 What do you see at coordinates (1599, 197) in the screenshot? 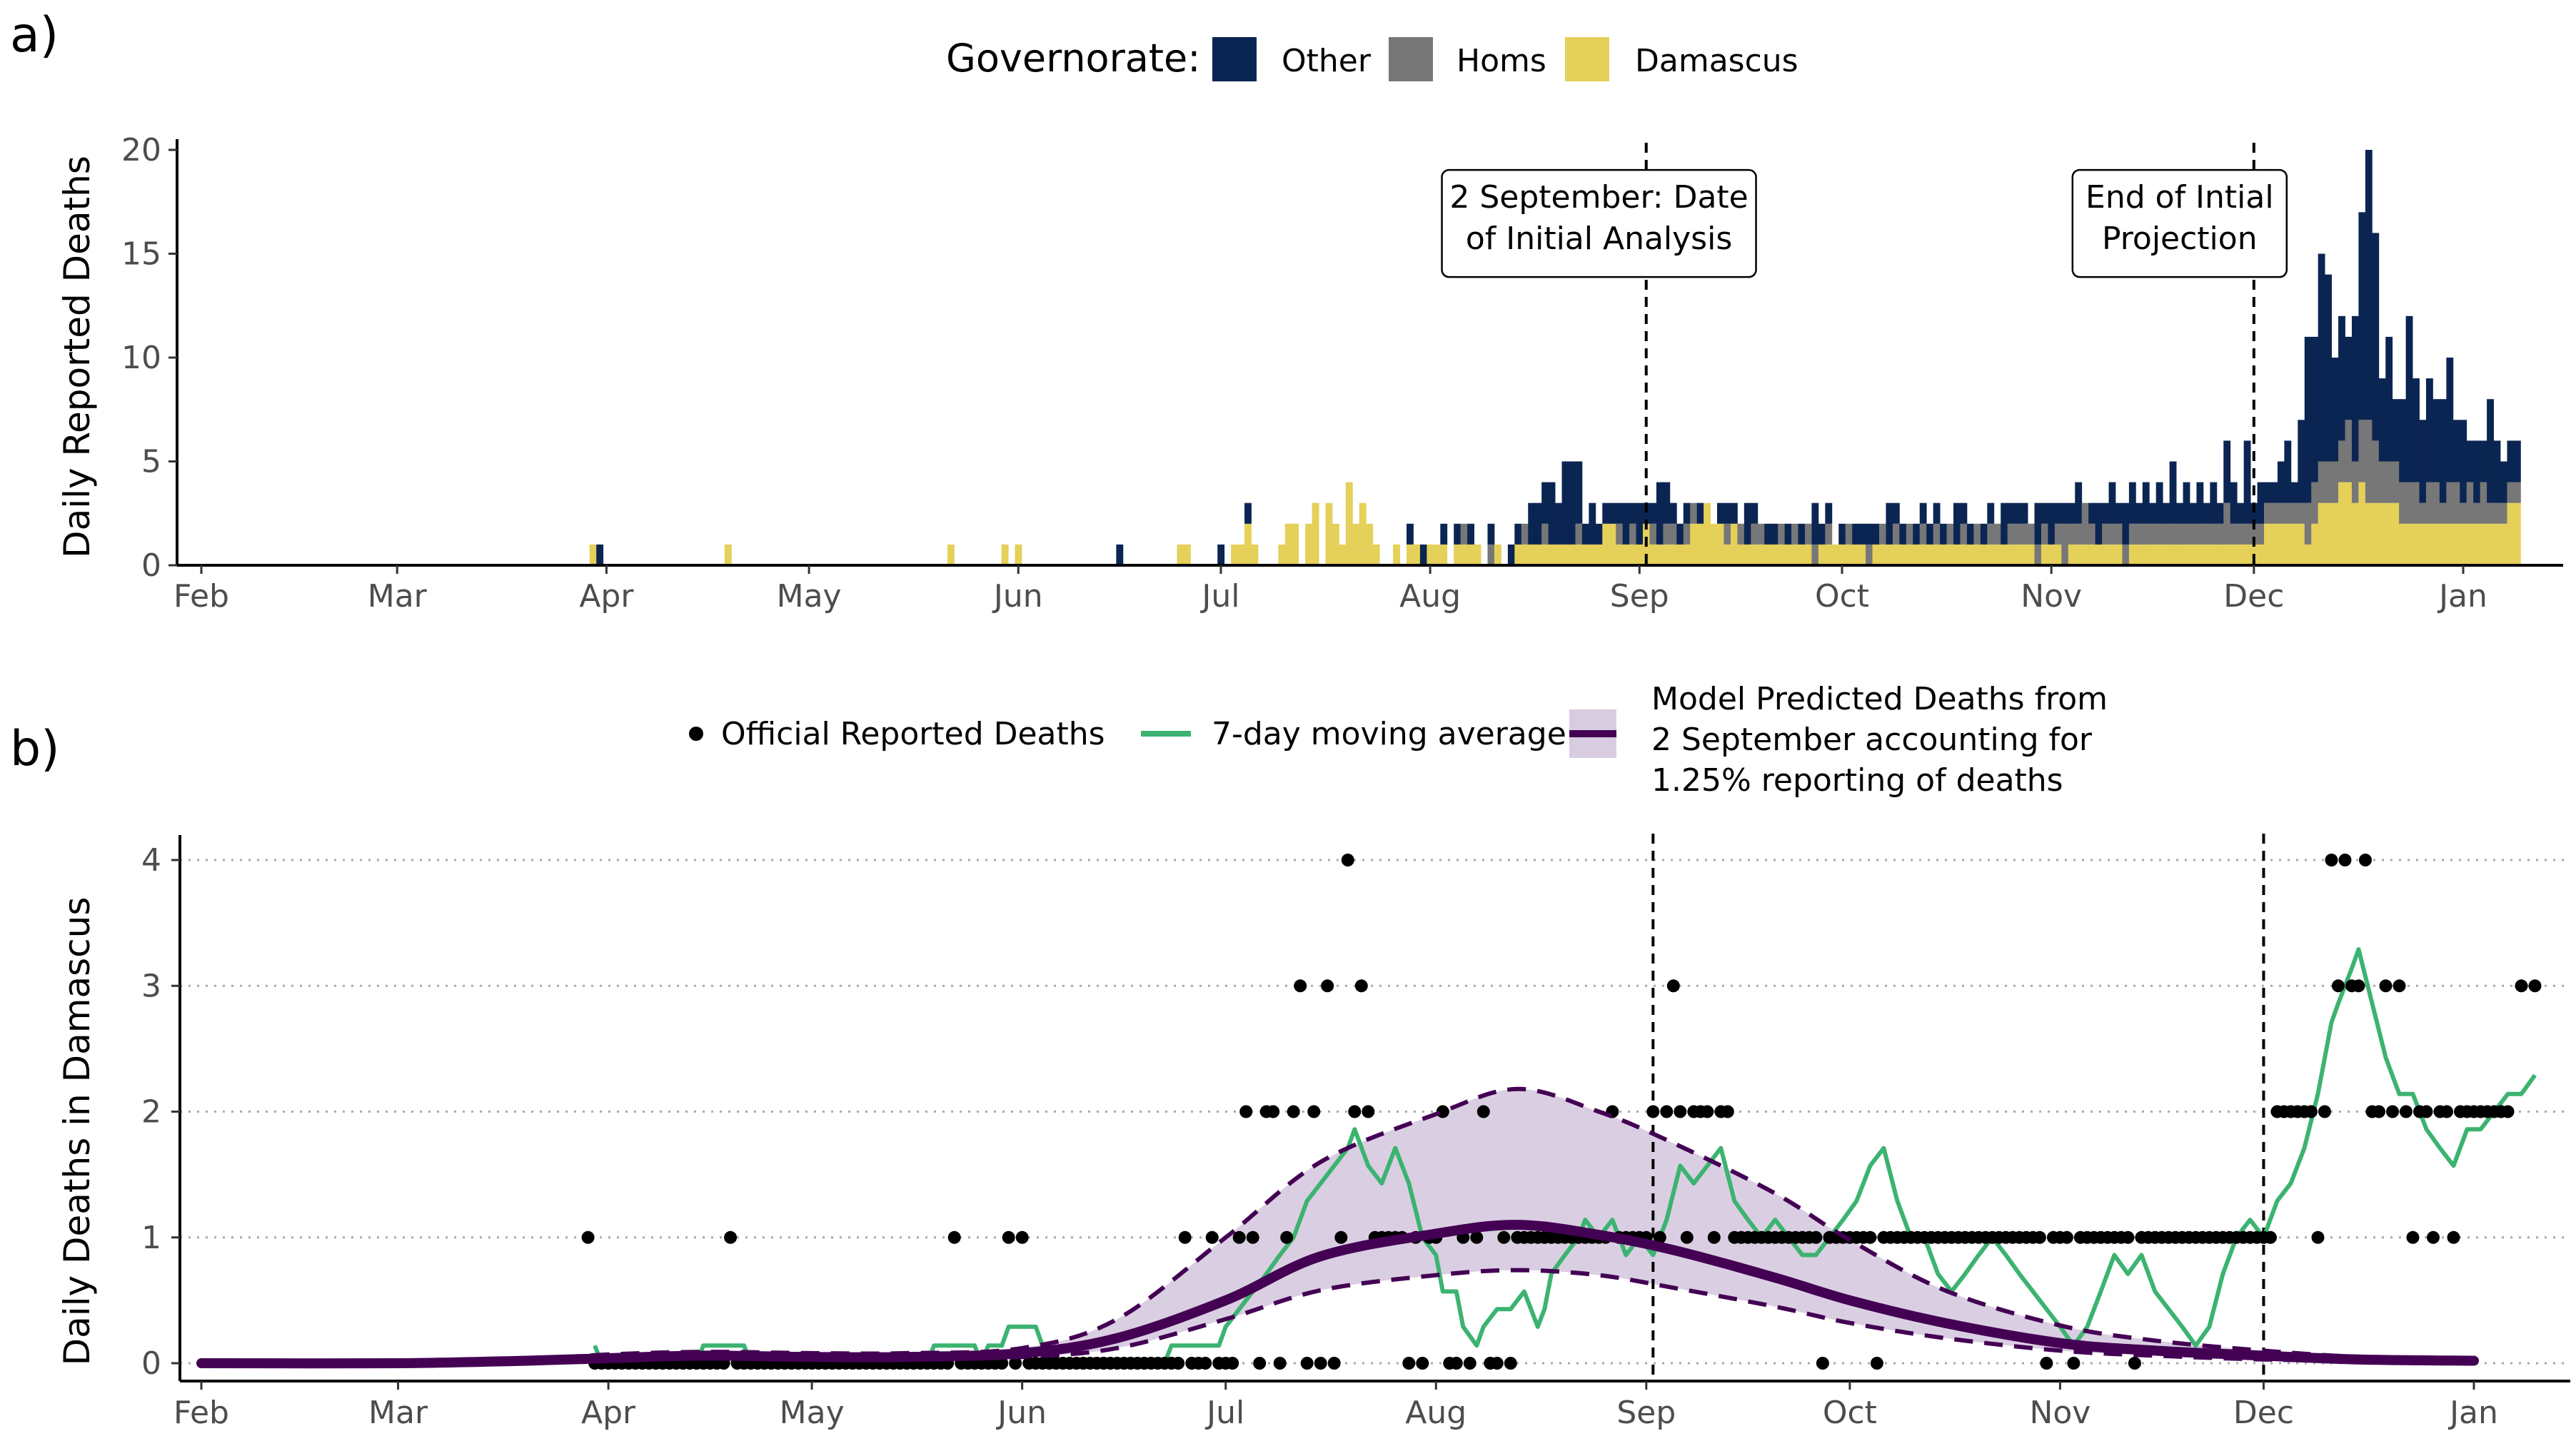
I see `annotation-text: 2 September: Date` at bounding box center [1599, 197].